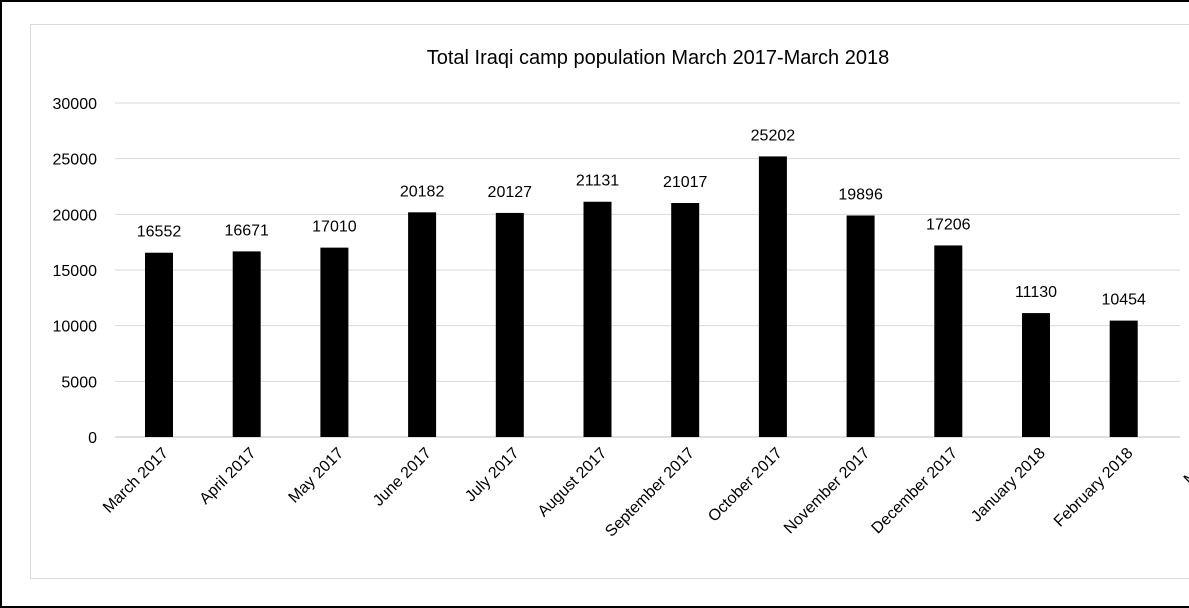  What do you see at coordinates (92, 438) in the screenshot?
I see `y-tick-label: 0` at bounding box center [92, 438].